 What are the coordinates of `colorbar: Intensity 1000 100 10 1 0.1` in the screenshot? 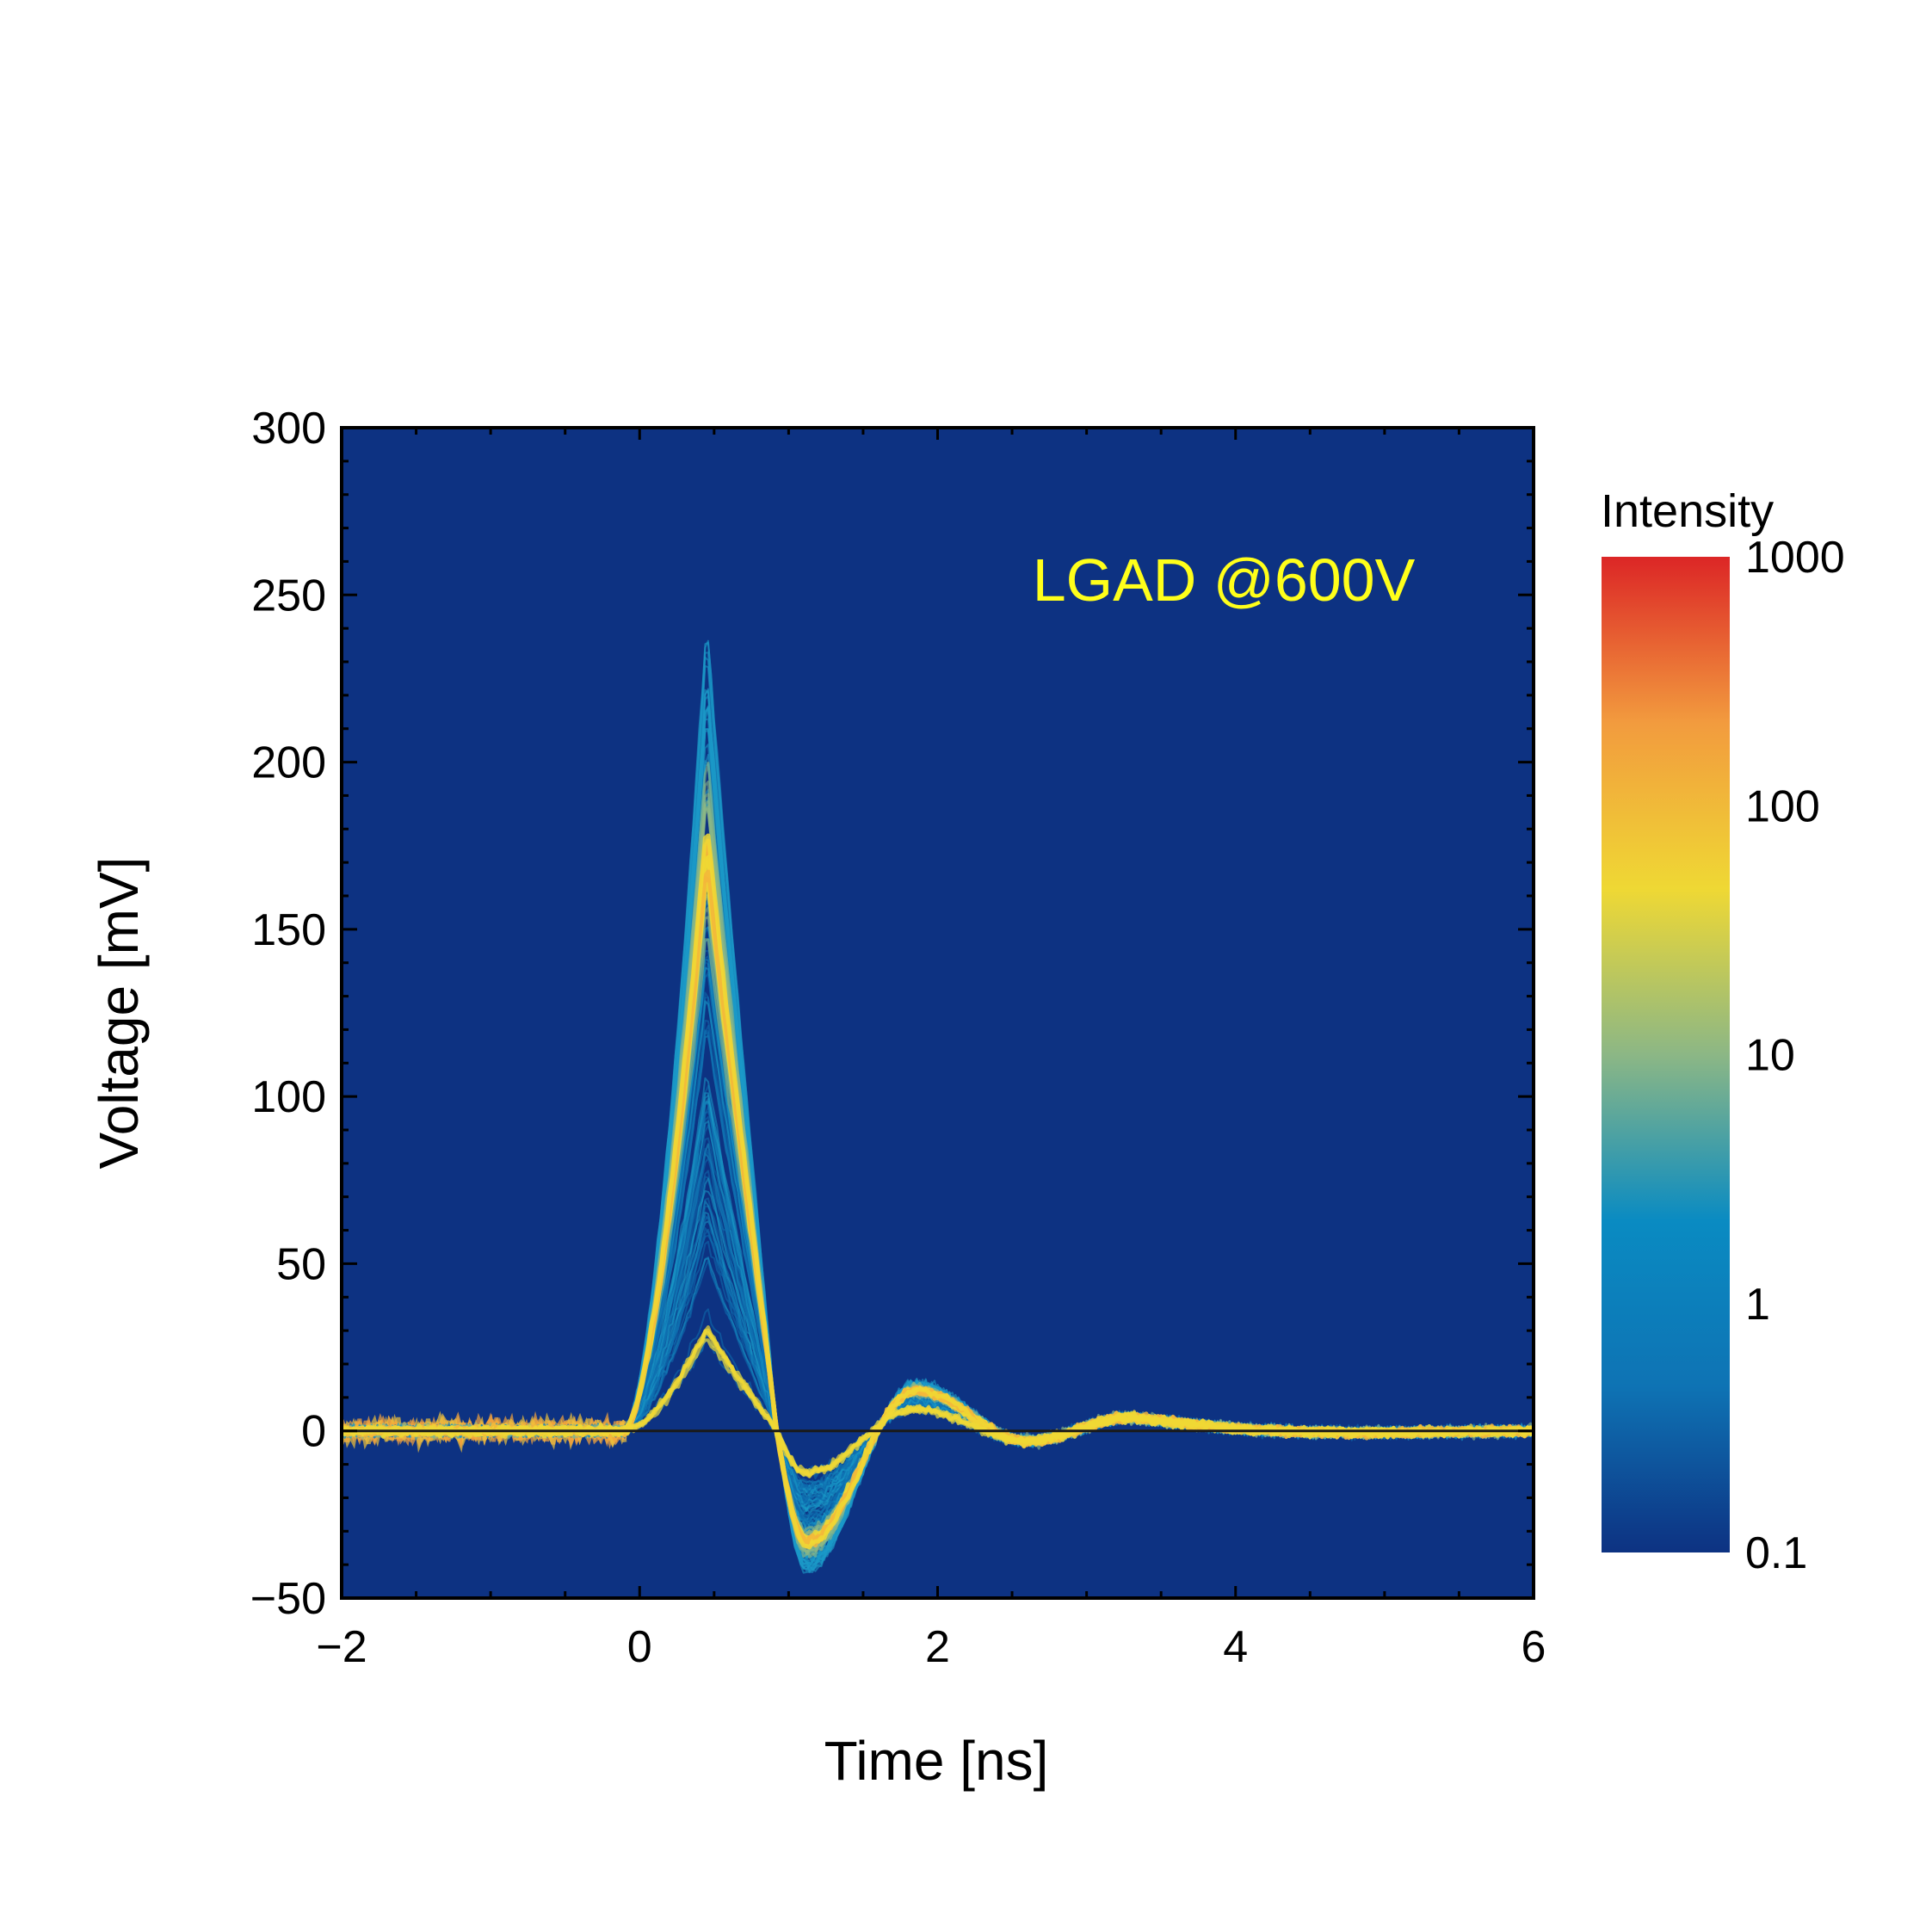 It's located at (1723, 1031).